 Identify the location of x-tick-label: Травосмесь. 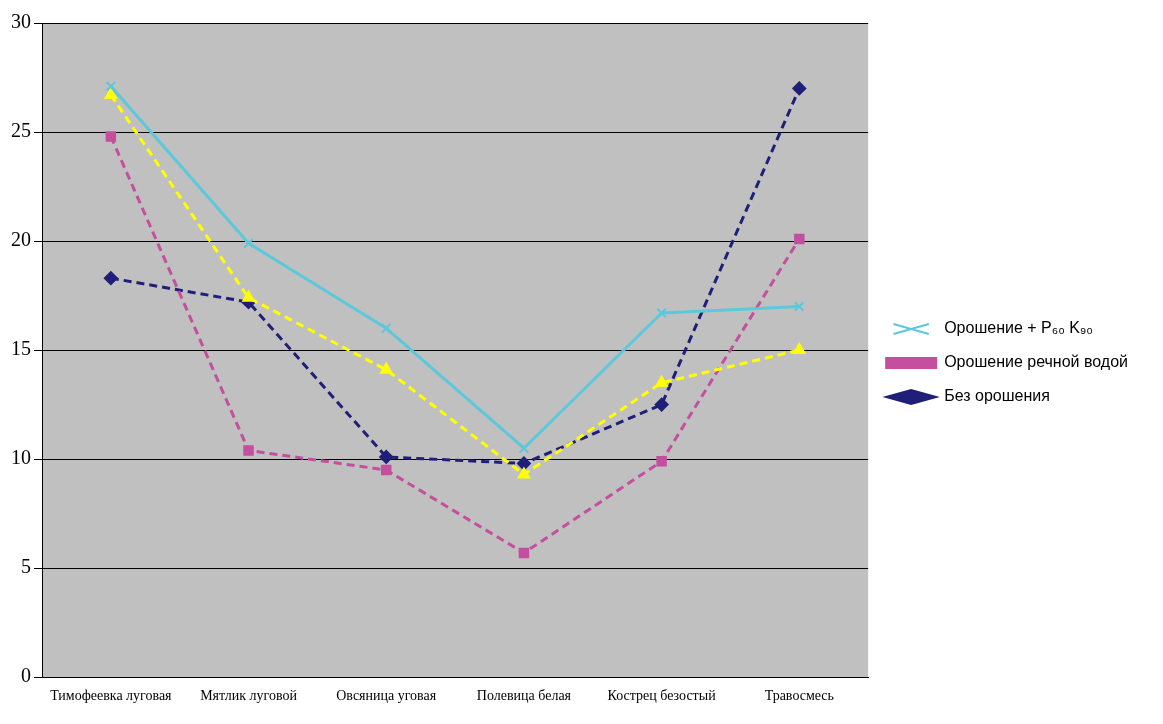
(799, 696).